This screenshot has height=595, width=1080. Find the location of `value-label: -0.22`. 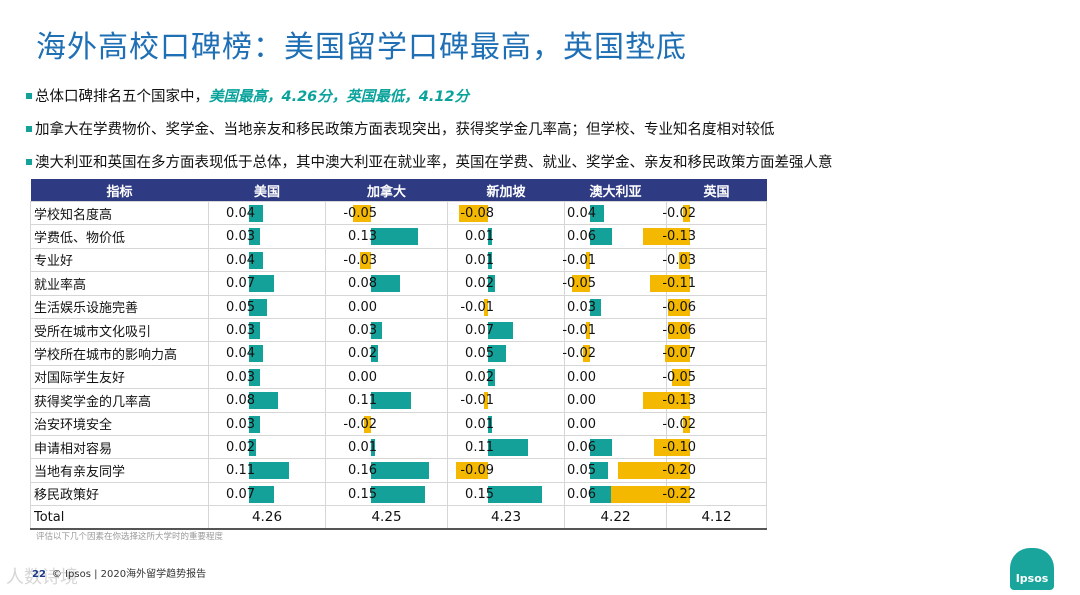

value-label: -0.22 is located at coordinates (679, 494).